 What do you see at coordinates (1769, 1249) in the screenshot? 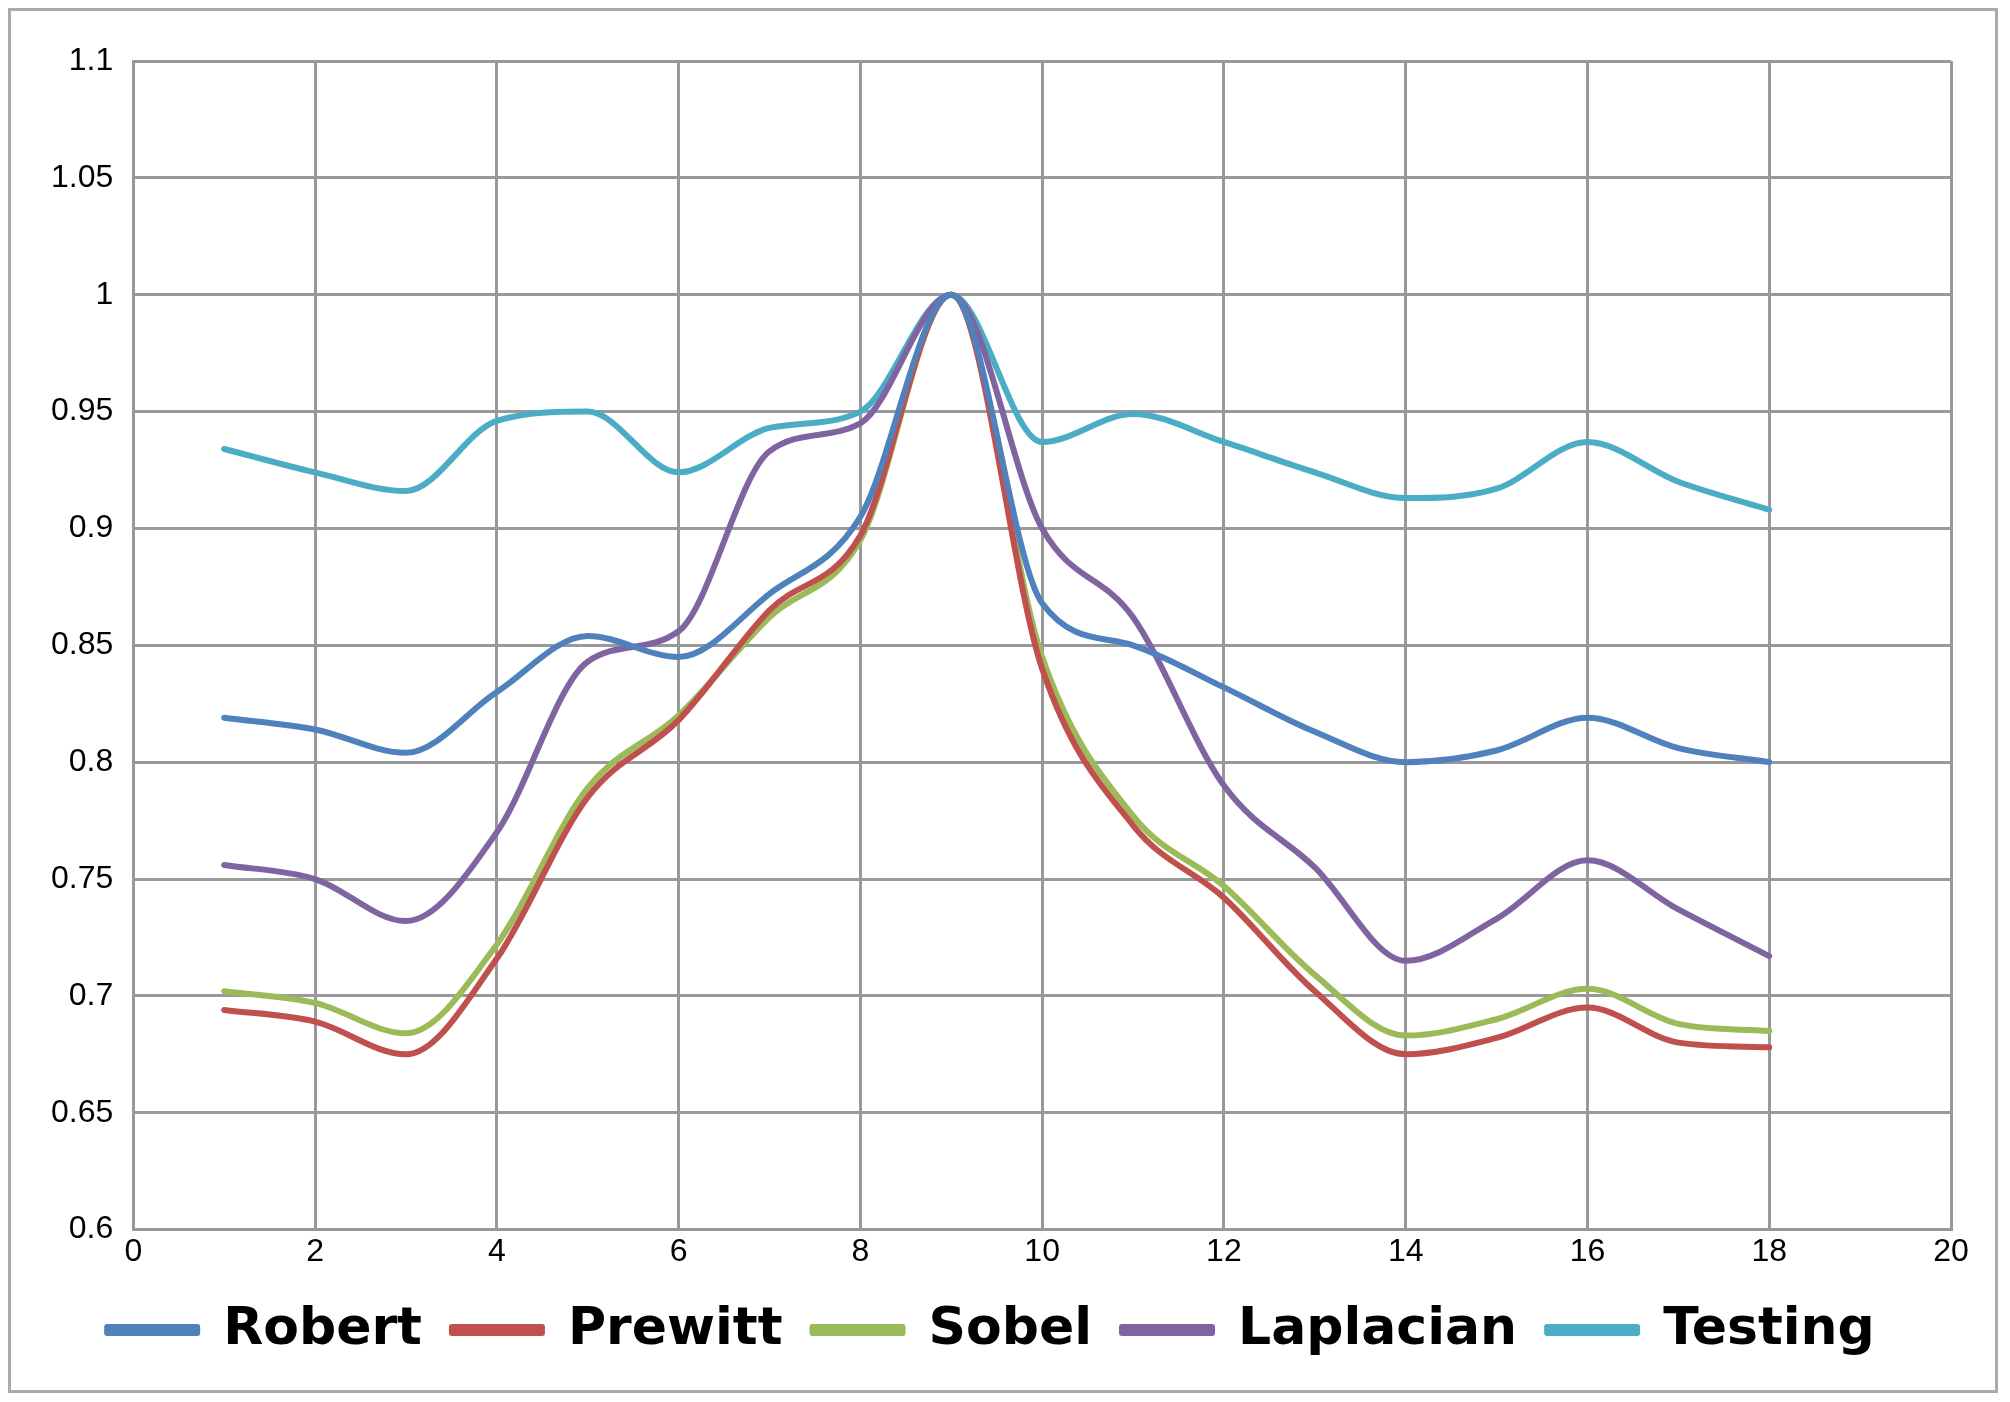
I see `x-tick-label: 18` at bounding box center [1769, 1249].